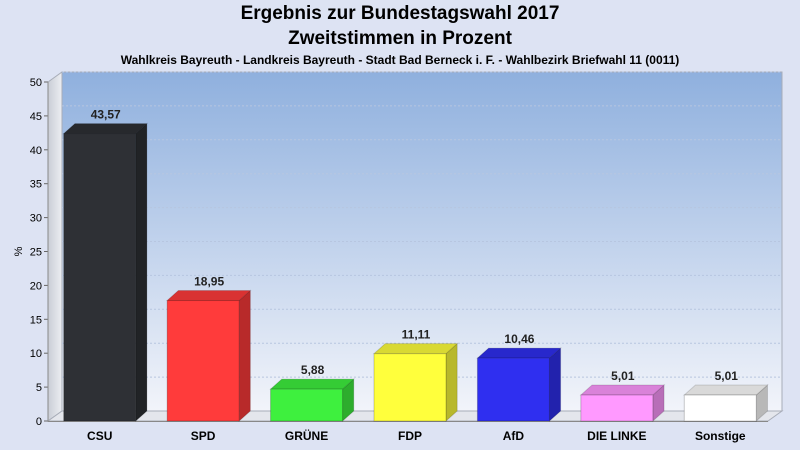  What do you see at coordinates (720, 436) in the screenshot?
I see `x-tick-label: Sonstige` at bounding box center [720, 436].